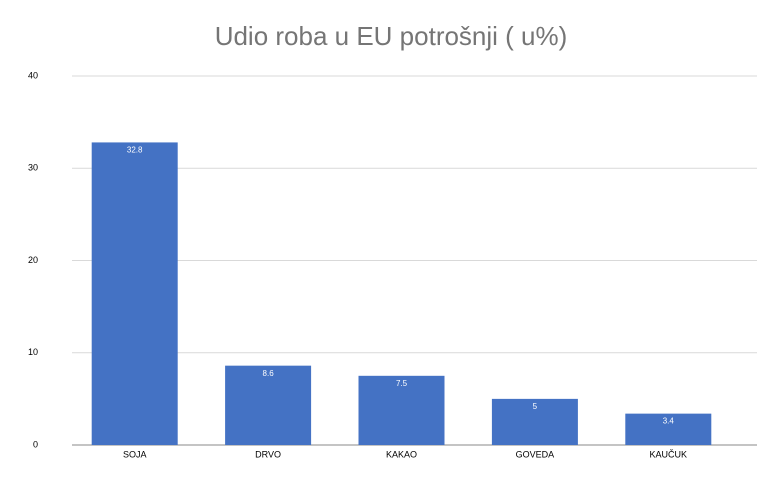 This screenshot has width=782, height=484. What do you see at coordinates (35, 444) in the screenshot?
I see `y-tick-label: 0` at bounding box center [35, 444].